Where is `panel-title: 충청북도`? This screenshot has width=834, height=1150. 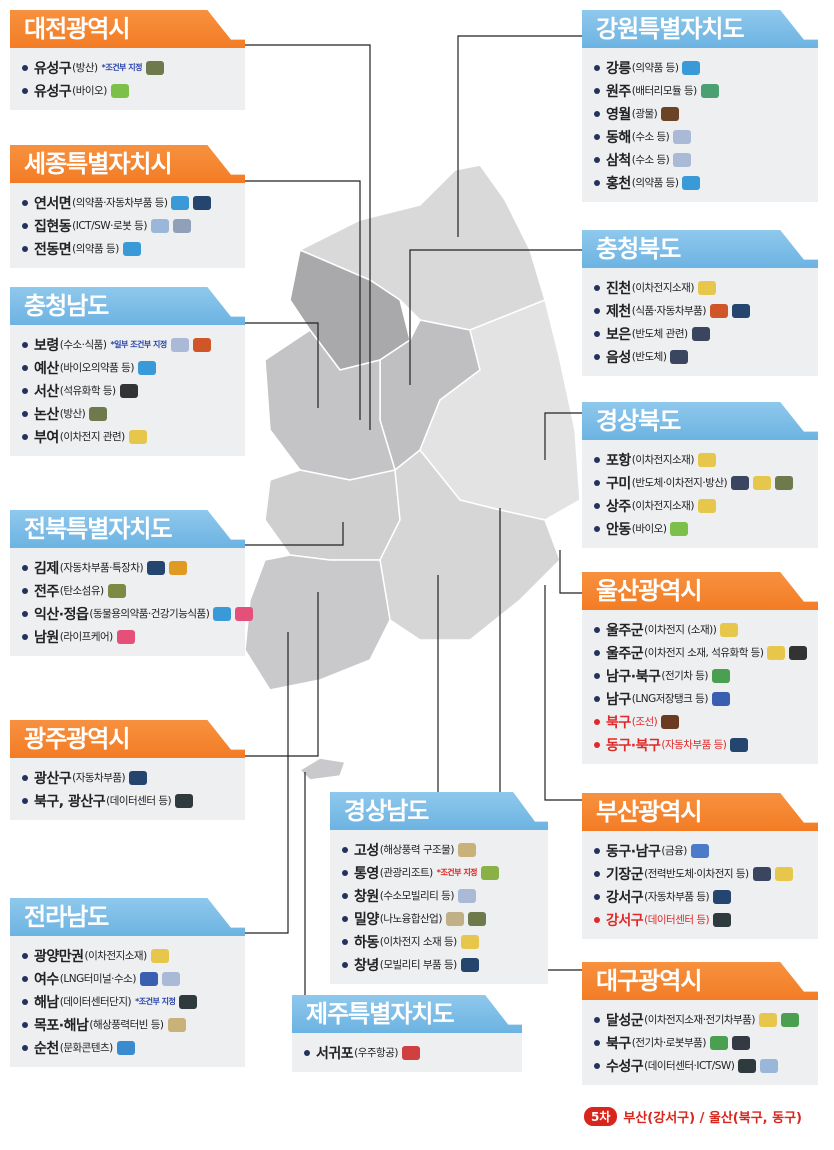 panel-title: 충청북도 is located at coordinates (700, 249).